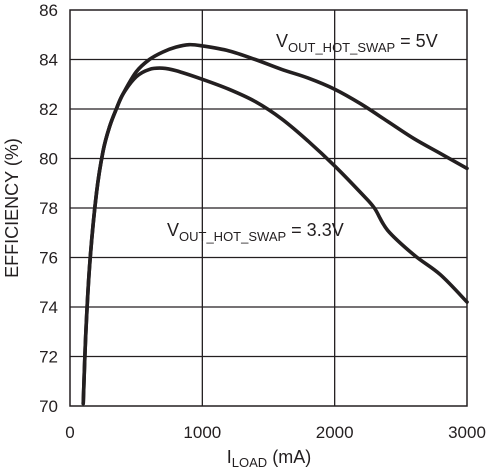  Describe the element at coordinates (229, 457) in the screenshot. I see `x-axis-title-main: I` at that location.